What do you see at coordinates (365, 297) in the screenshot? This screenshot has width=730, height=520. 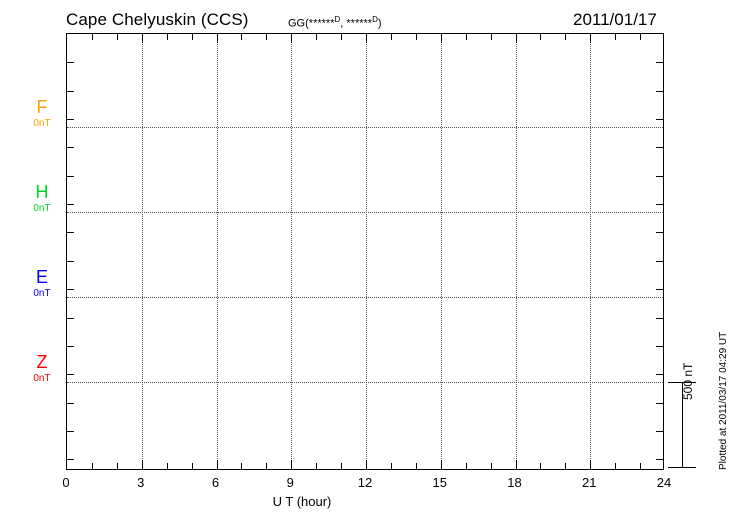 I see `baseline-gridline-e` at bounding box center [365, 297].